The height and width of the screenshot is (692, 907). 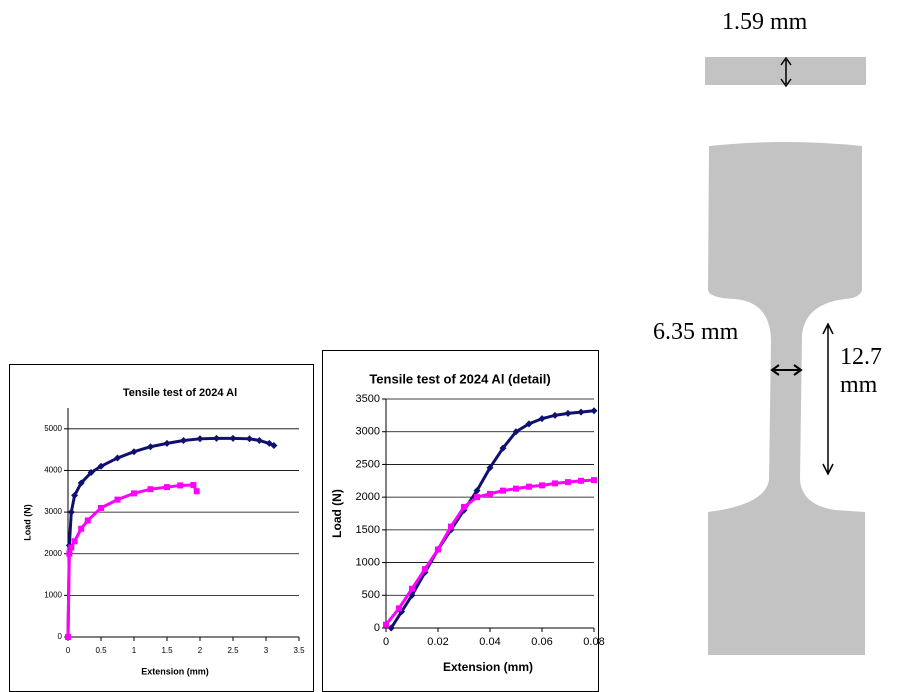 What do you see at coordinates (167, 650) in the screenshot?
I see `x-tick-label: 1.5` at bounding box center [167, 650].